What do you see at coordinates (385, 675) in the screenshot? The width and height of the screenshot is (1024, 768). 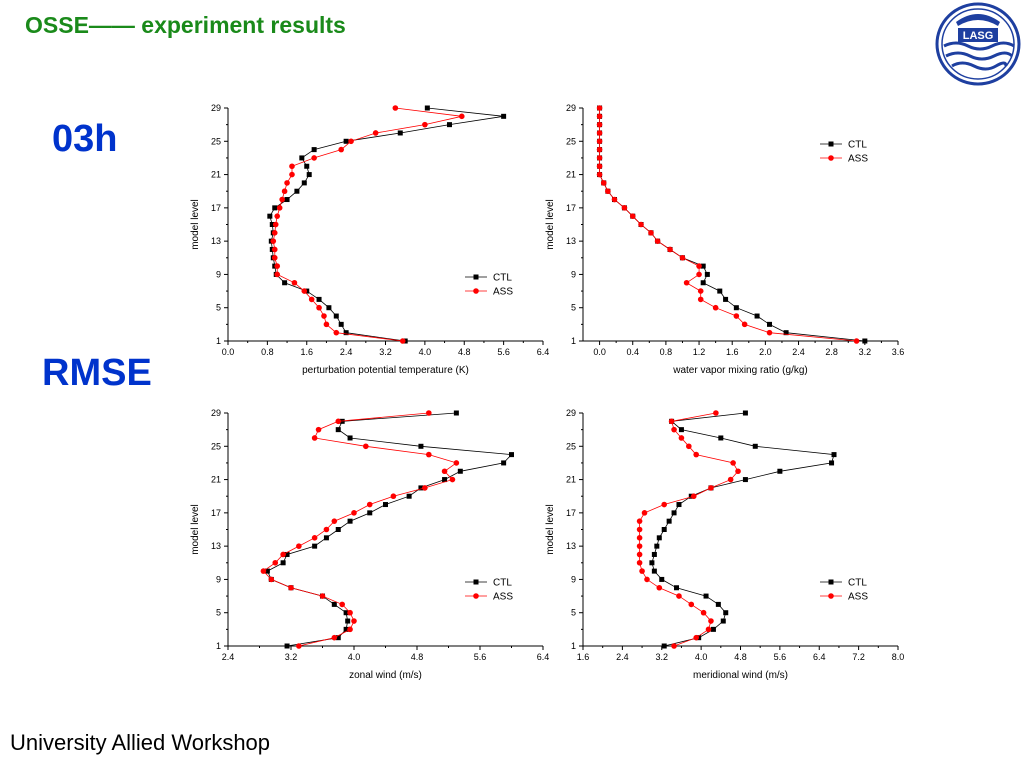 I see `x-axis-label: zonal wind (m/s)` at bounding box center [385, 675].